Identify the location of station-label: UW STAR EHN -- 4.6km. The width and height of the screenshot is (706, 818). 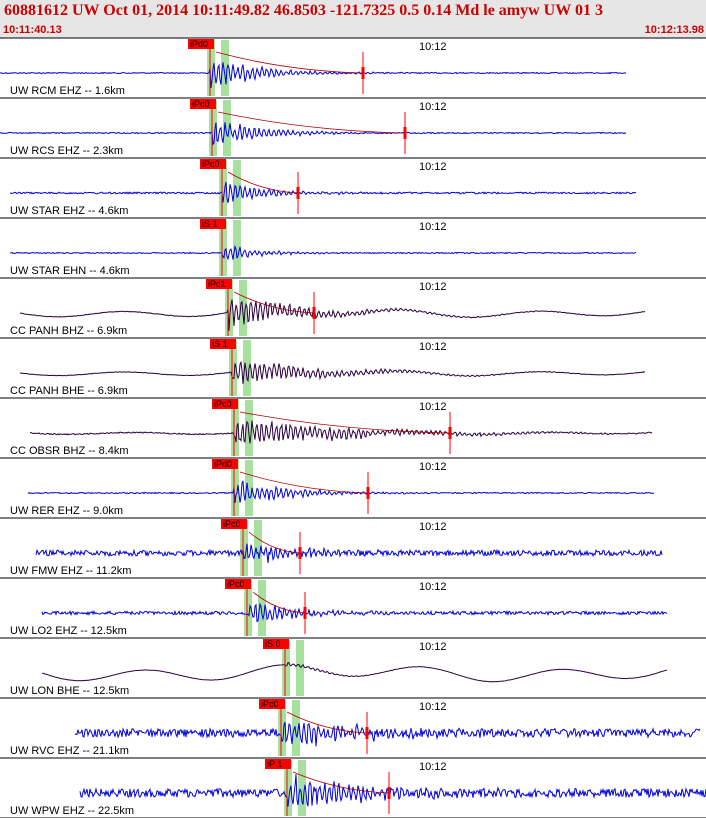
(70, 271).